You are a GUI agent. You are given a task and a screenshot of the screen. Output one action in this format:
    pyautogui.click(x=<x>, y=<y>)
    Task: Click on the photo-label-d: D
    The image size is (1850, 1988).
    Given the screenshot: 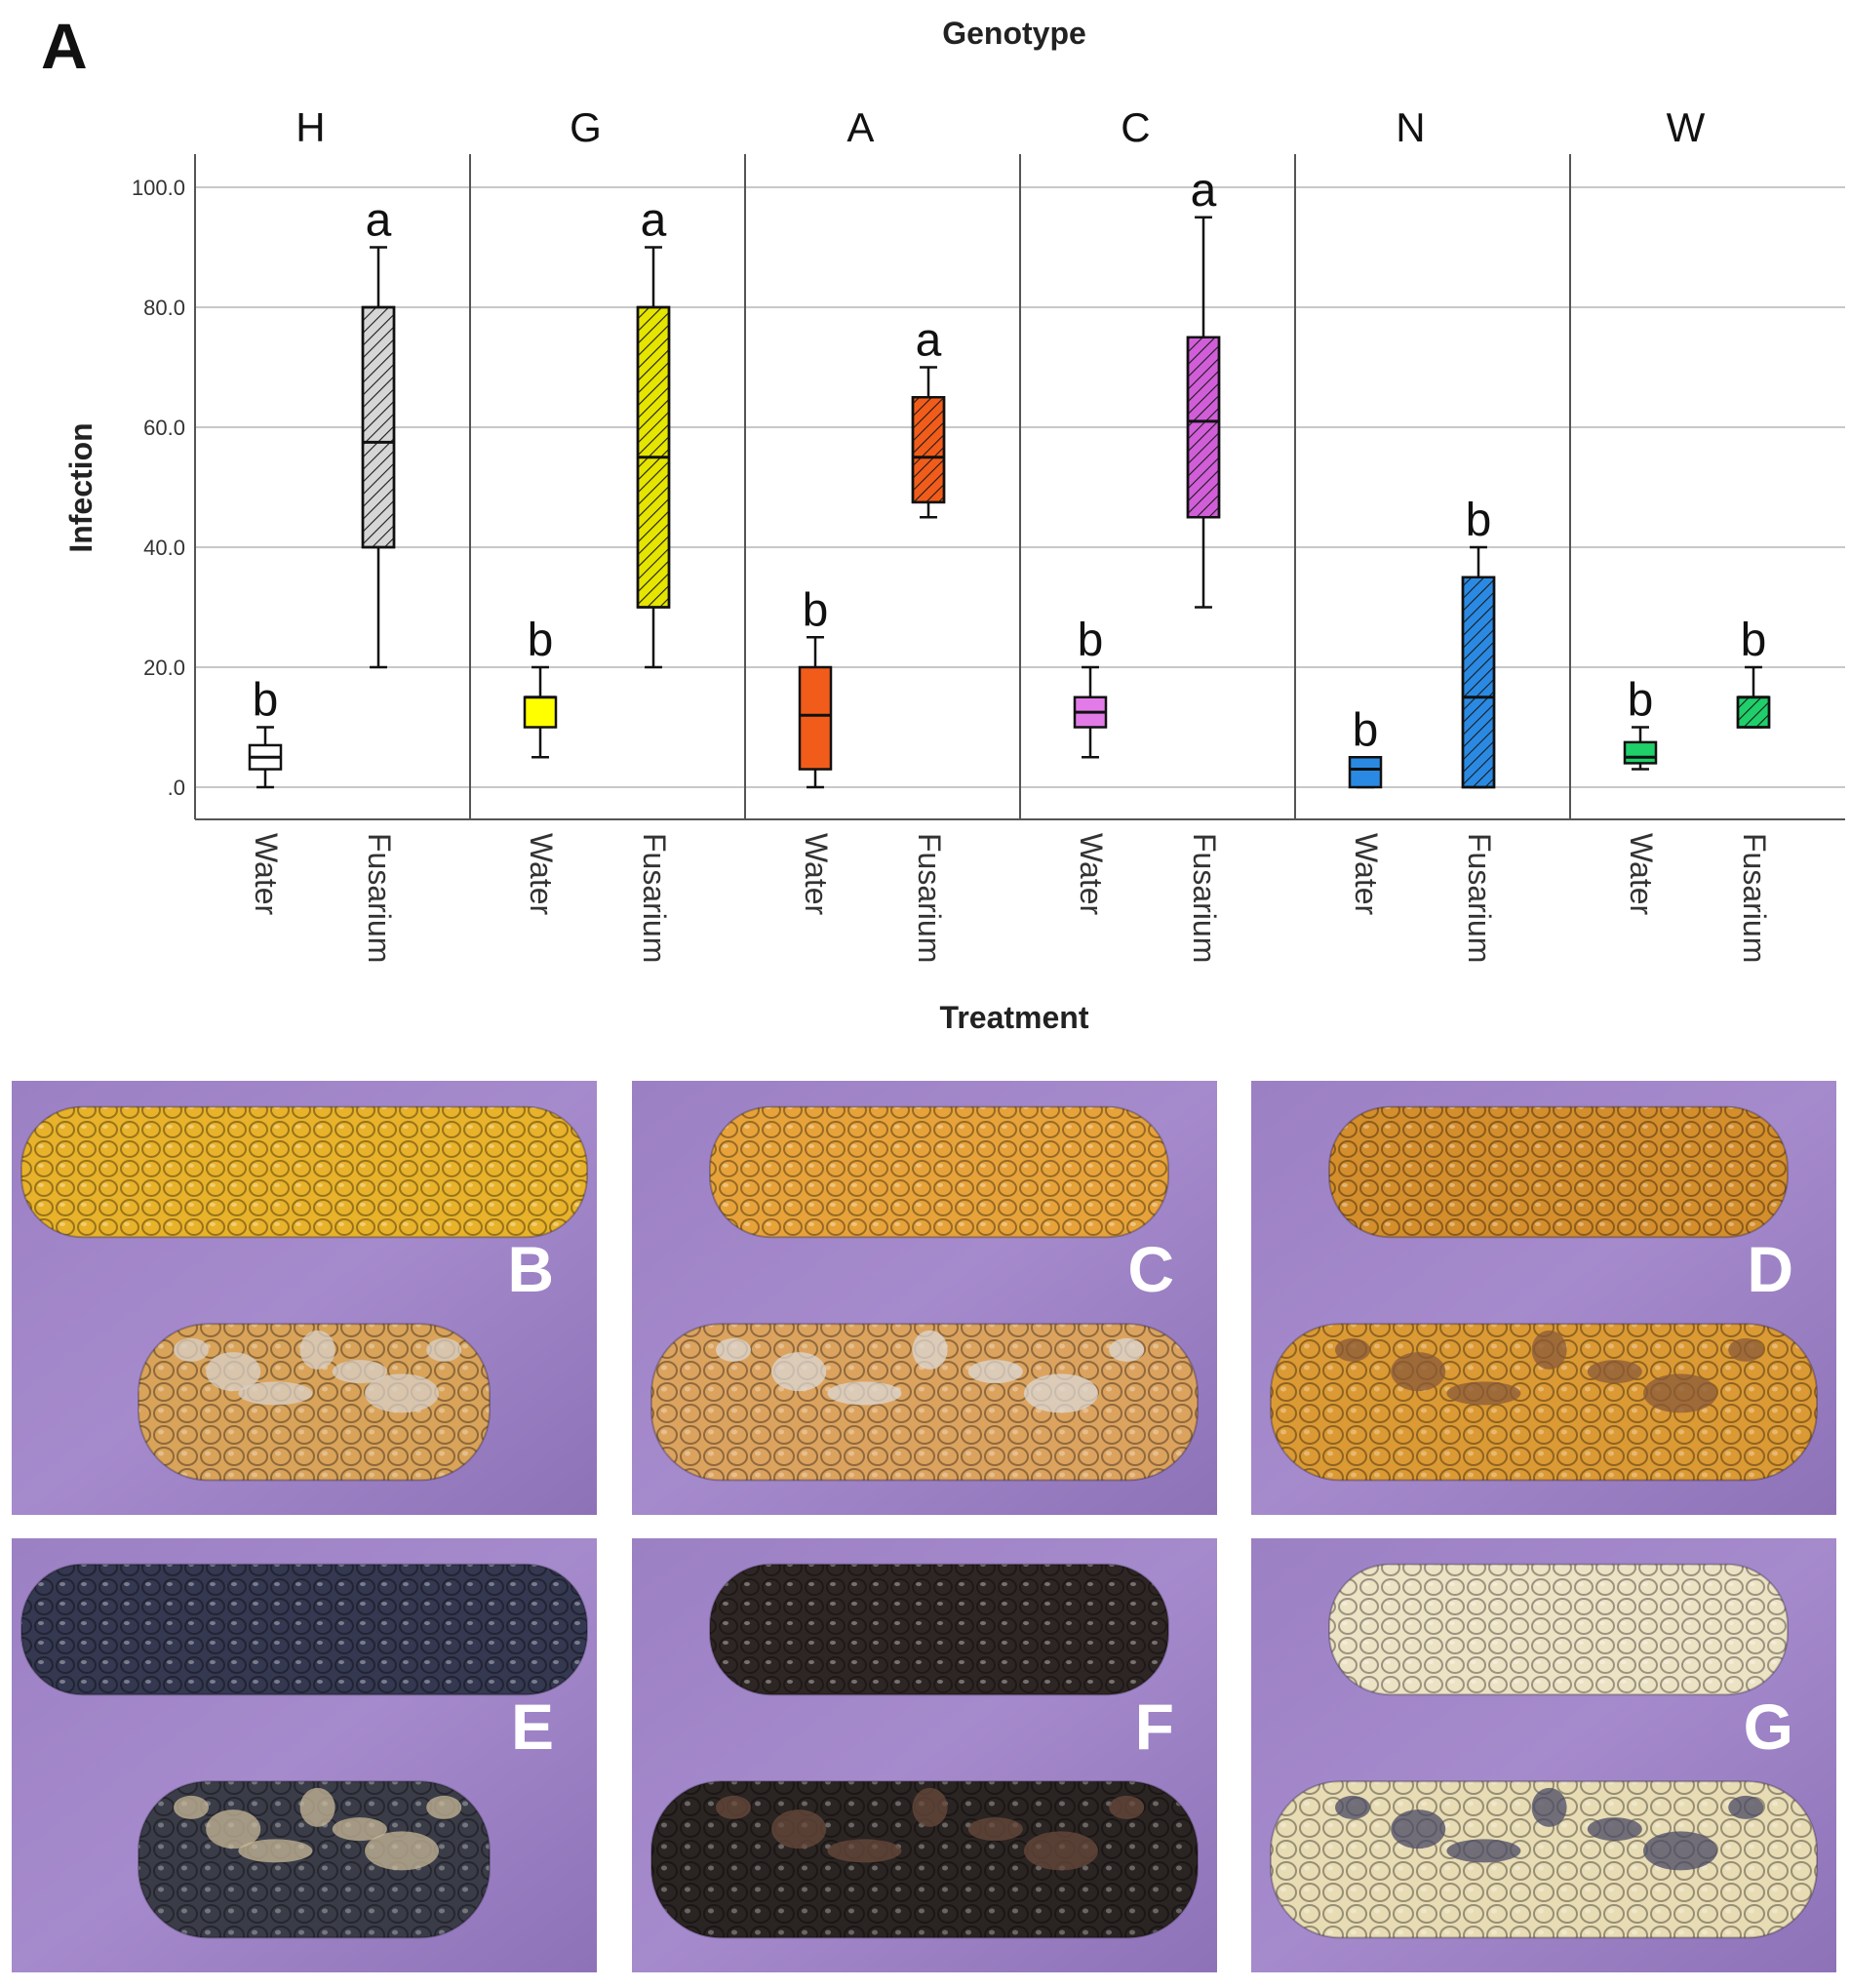 What is the action you would take?
    pyautogui.click(x=1770, y=1269)
    